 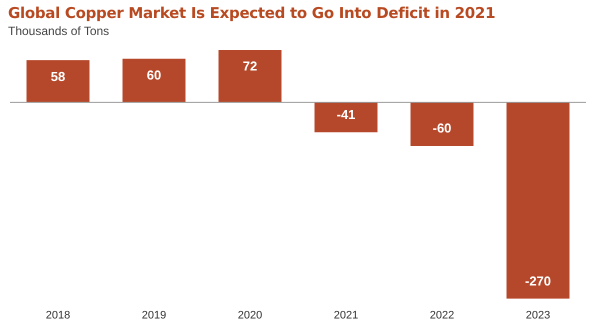 What do you see at coordinates (59, 31) in the screenshot?
I see `chart-subtitle: Thousands of Tons` at bounding box center [59, 31].